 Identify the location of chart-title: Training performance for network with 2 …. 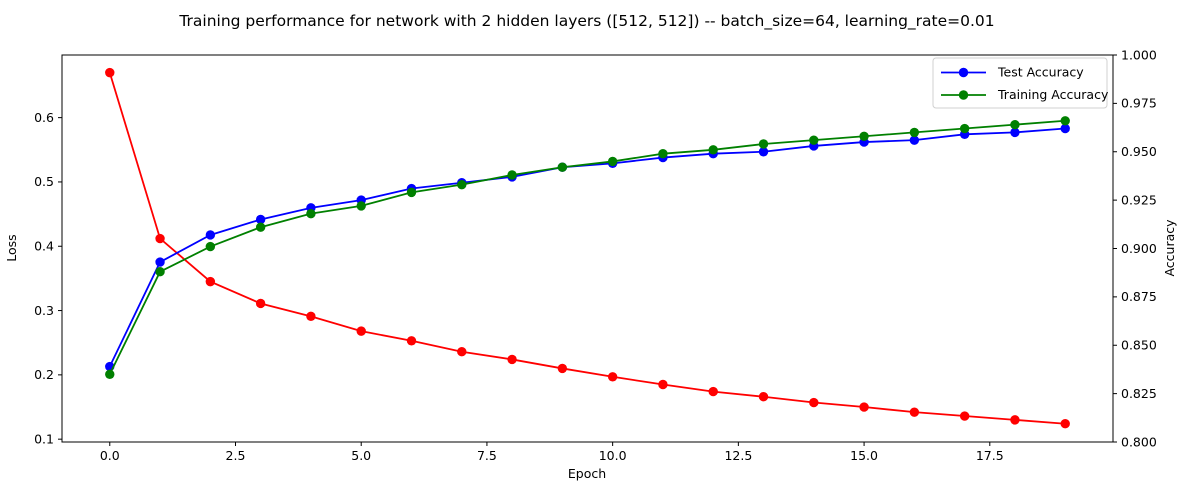
(586, 21).